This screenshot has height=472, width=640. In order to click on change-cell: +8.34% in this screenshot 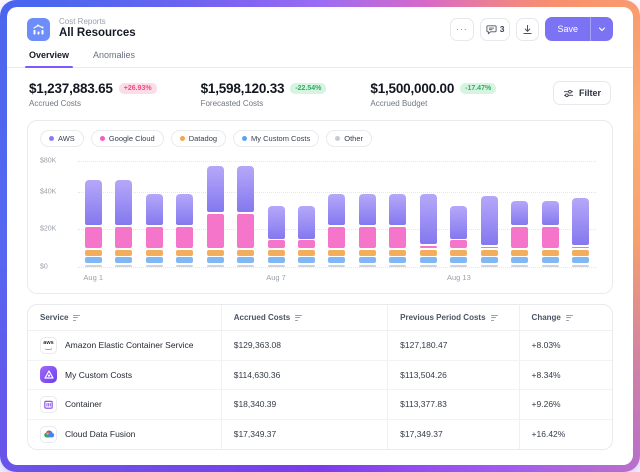, I will do `click(565, 374)`.